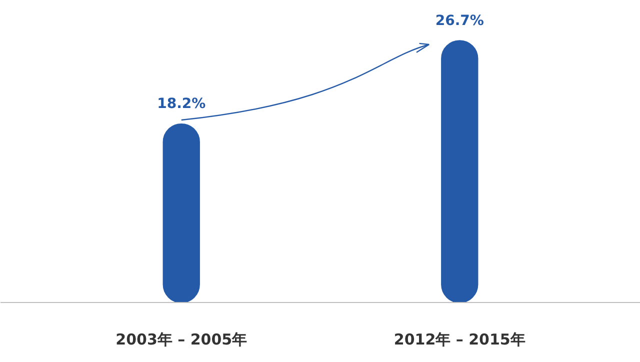 The height and width of the screenshot is (362, 640). Describe the element at coordinates (459, 20) in the screenshot. I see `data-label: 26.7%` at that location.